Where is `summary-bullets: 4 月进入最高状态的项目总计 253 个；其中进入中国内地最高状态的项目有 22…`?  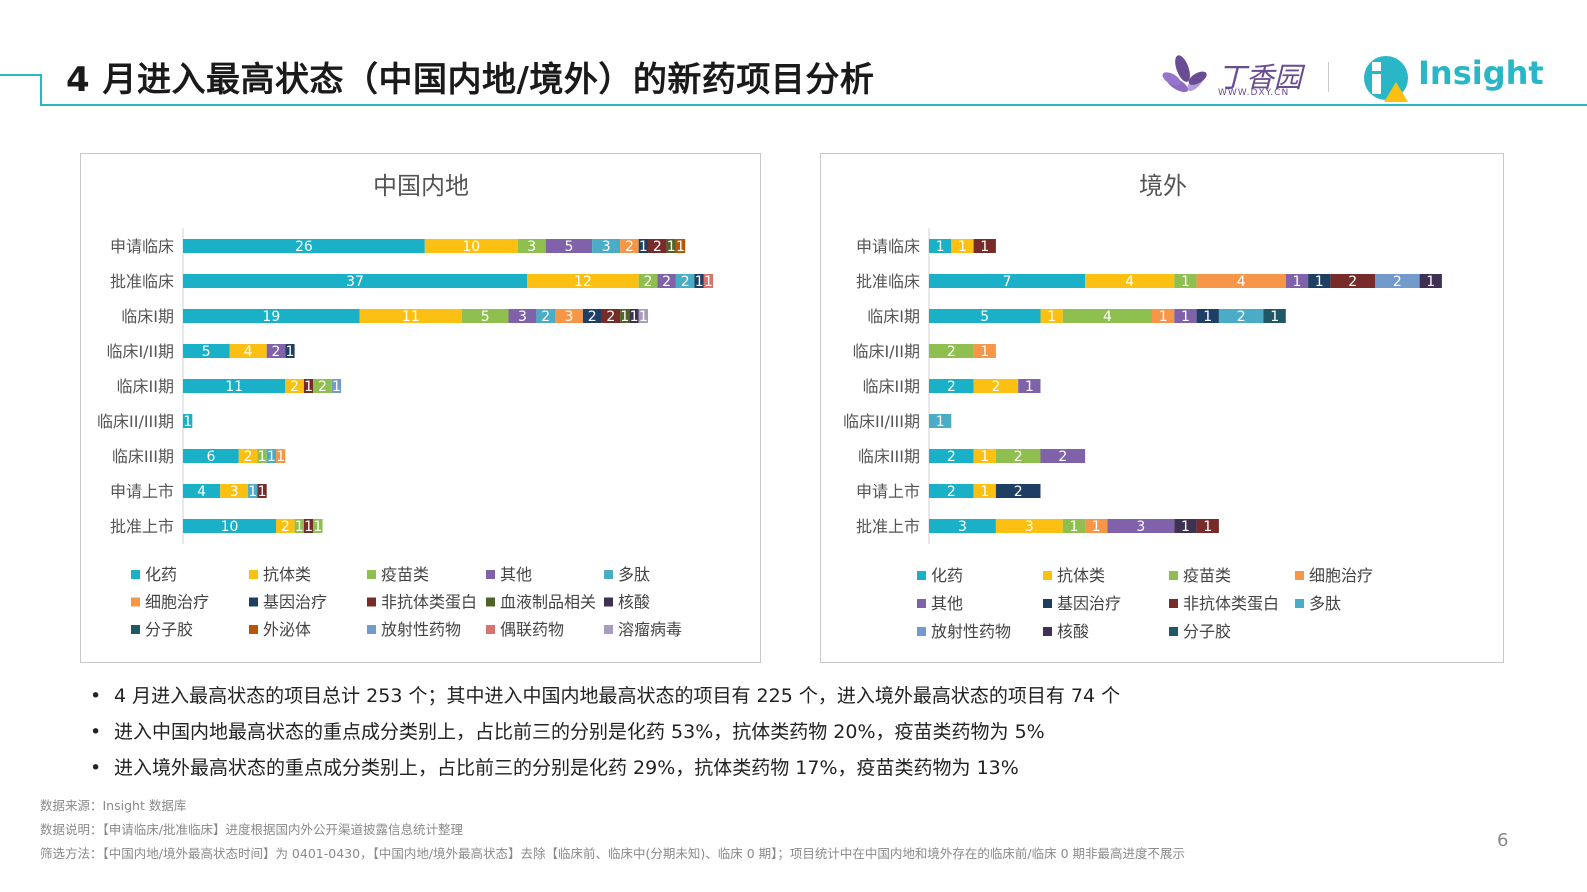
summary-bullets: 4 月进入最高状态的项目总计 253 个；其中进入中国内地最高状态的项目有 22… is located at coordinates (605, 732).